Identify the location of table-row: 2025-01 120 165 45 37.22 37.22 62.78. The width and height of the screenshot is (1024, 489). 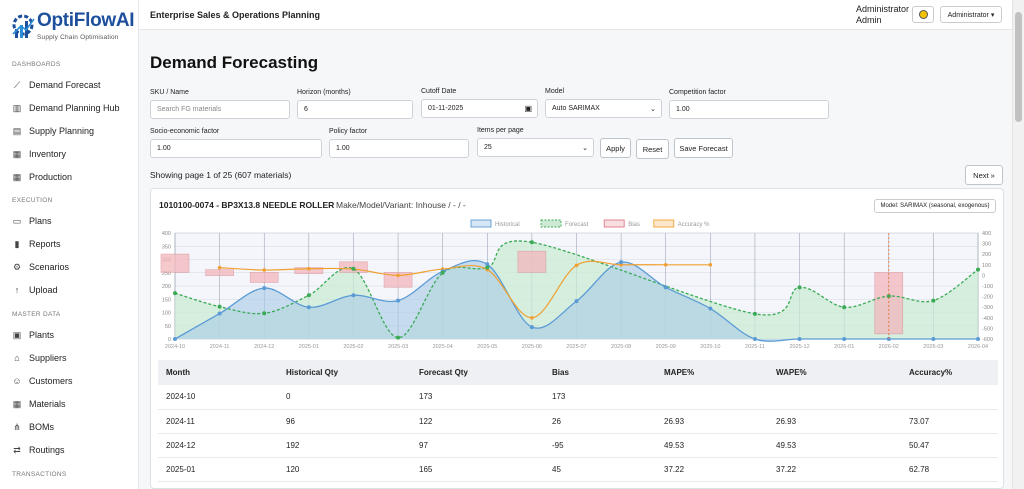
(578, 469).